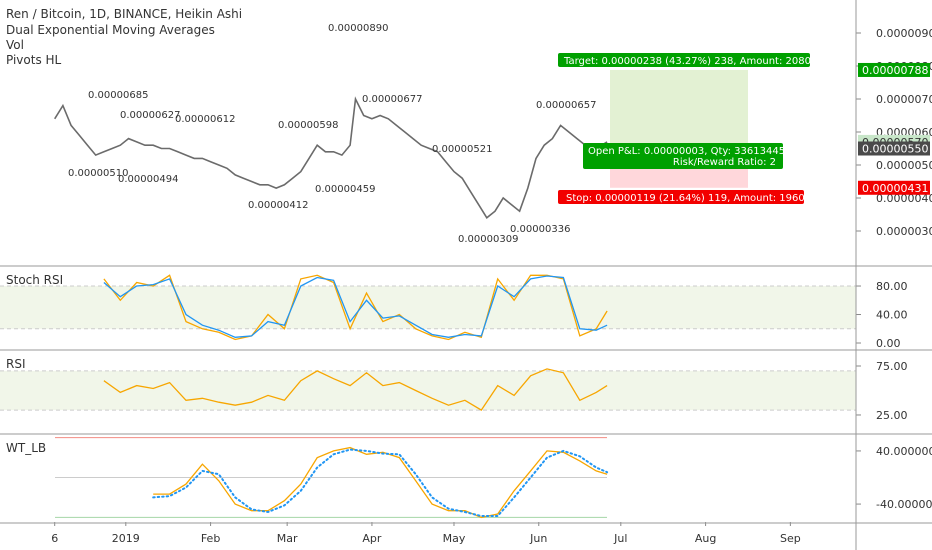  What do you see at coordinates (679, 109) in the screenshot?
I see `target-zone` at bounding box center [679, 109].